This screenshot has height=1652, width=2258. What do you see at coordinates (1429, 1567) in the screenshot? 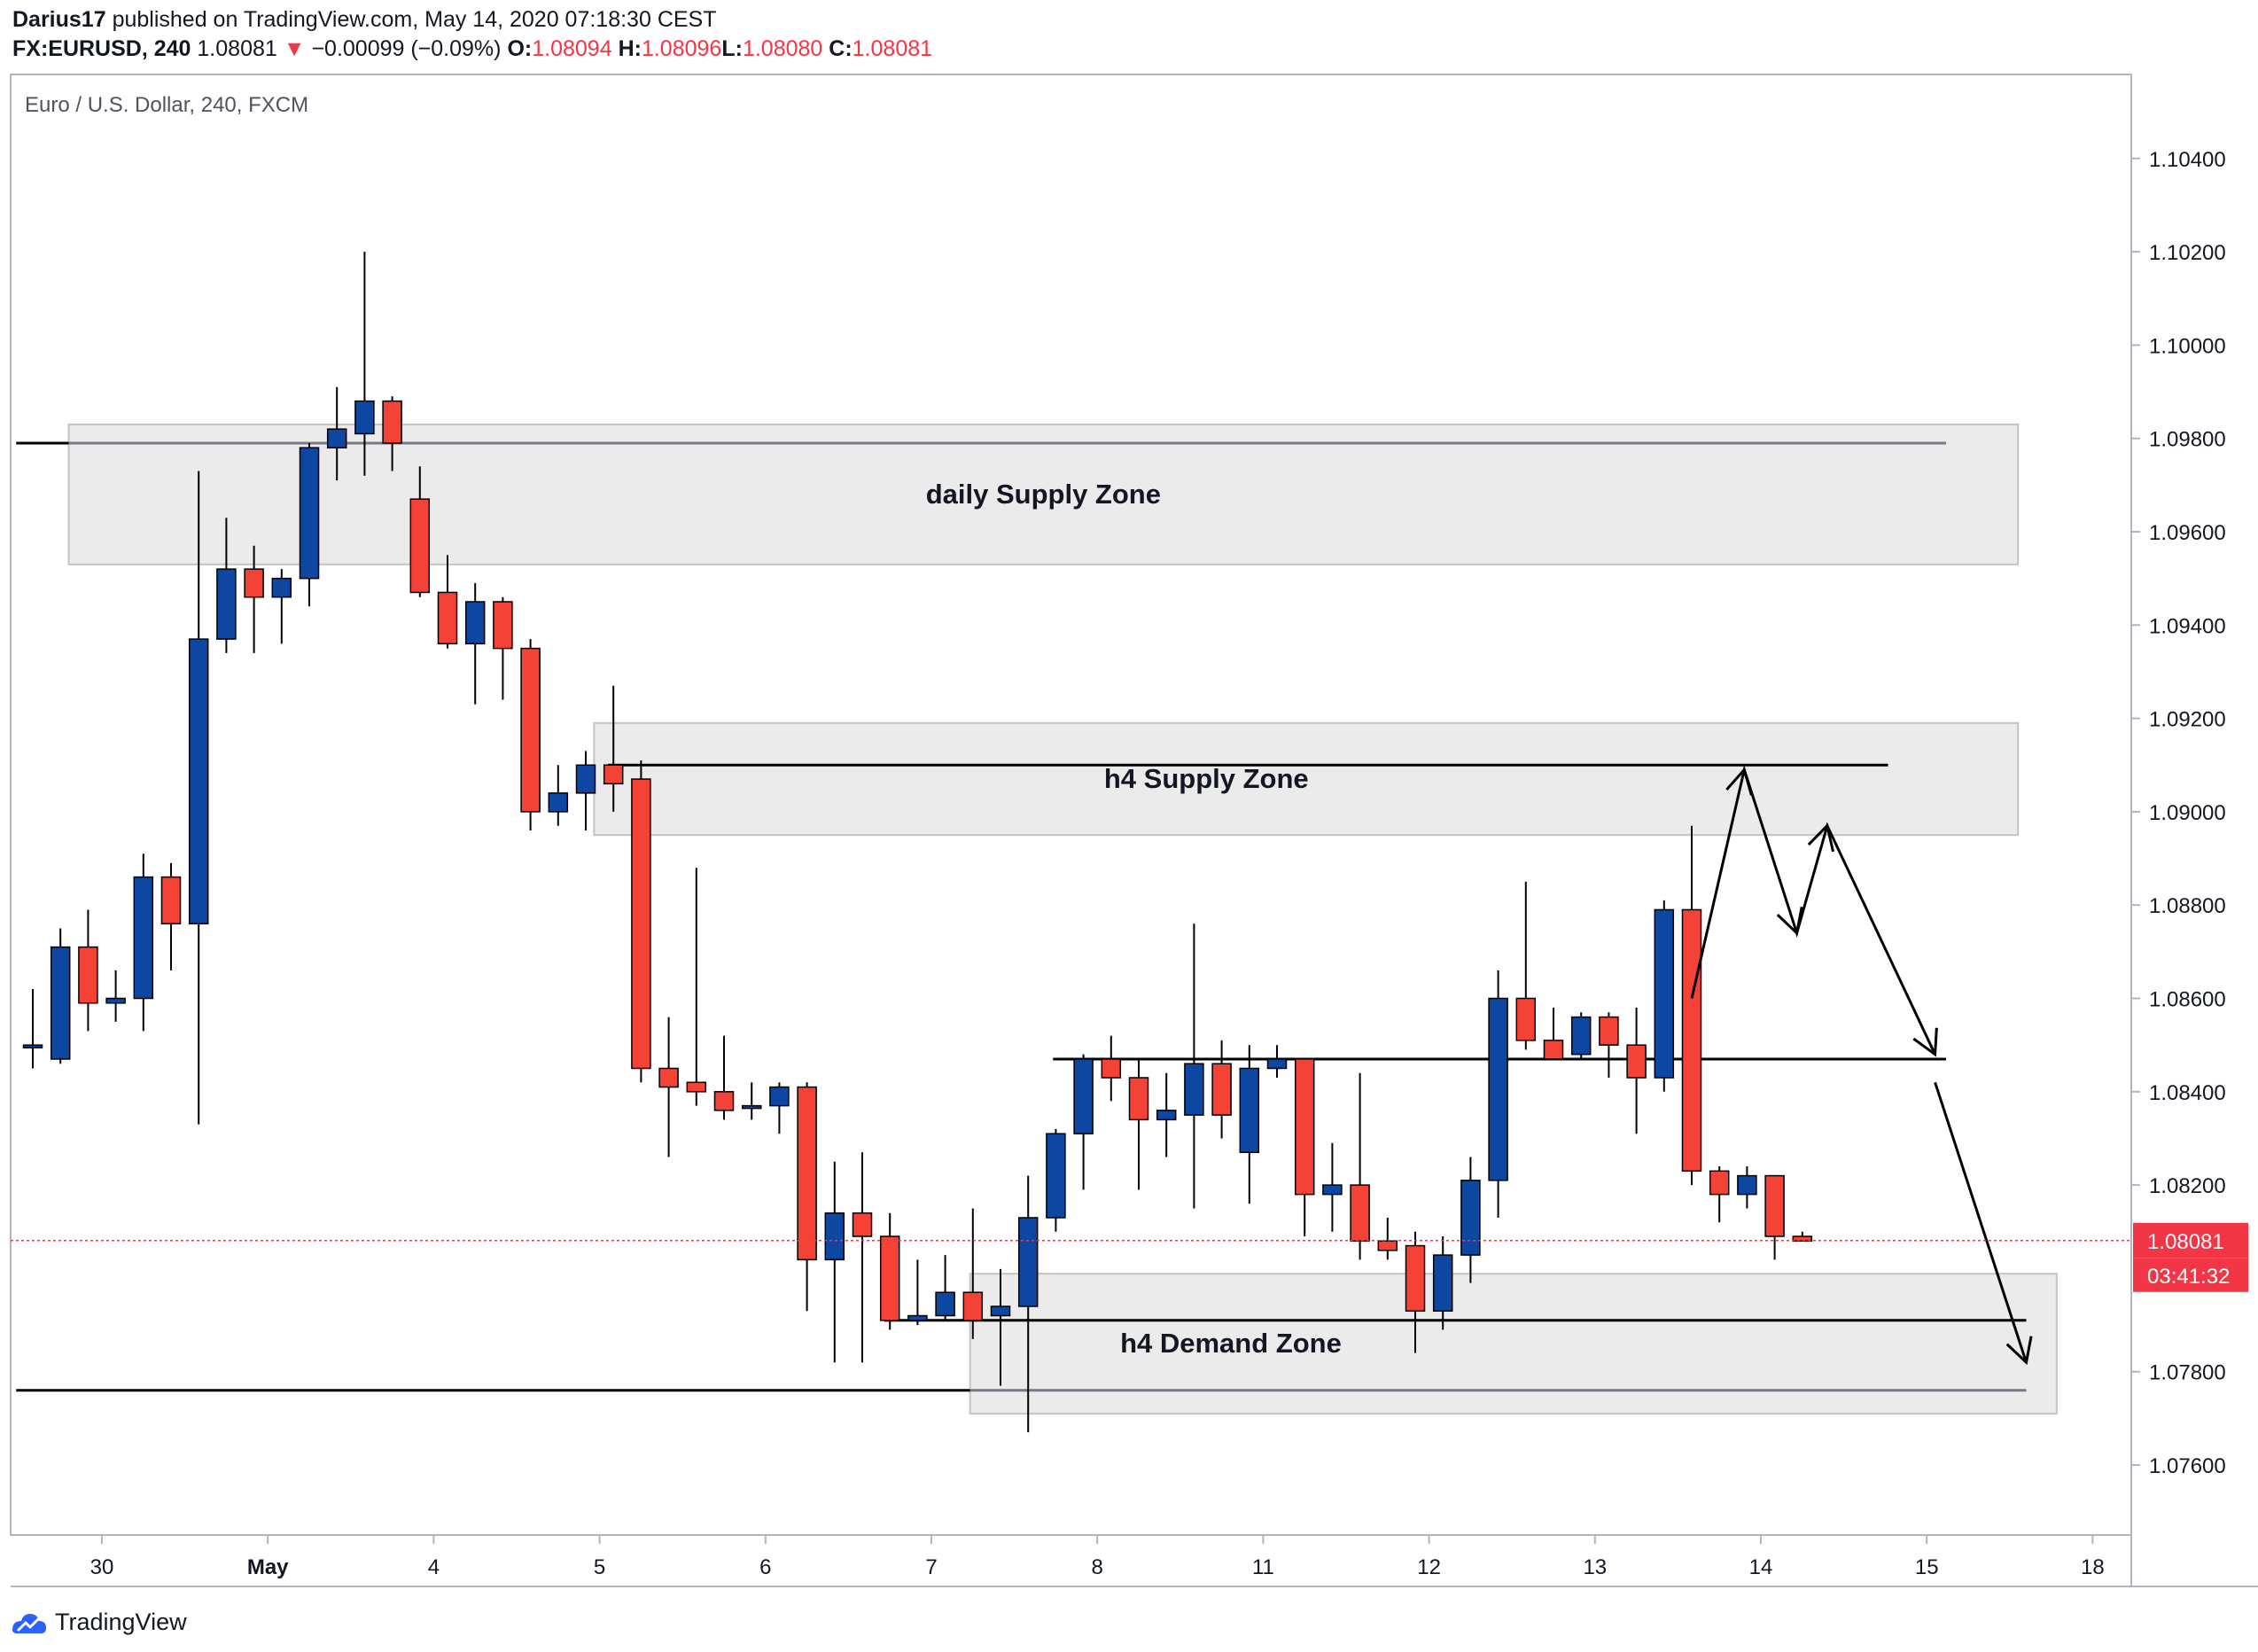
I see `x-tick-label: 12` at bounding box center [1429, 1567].